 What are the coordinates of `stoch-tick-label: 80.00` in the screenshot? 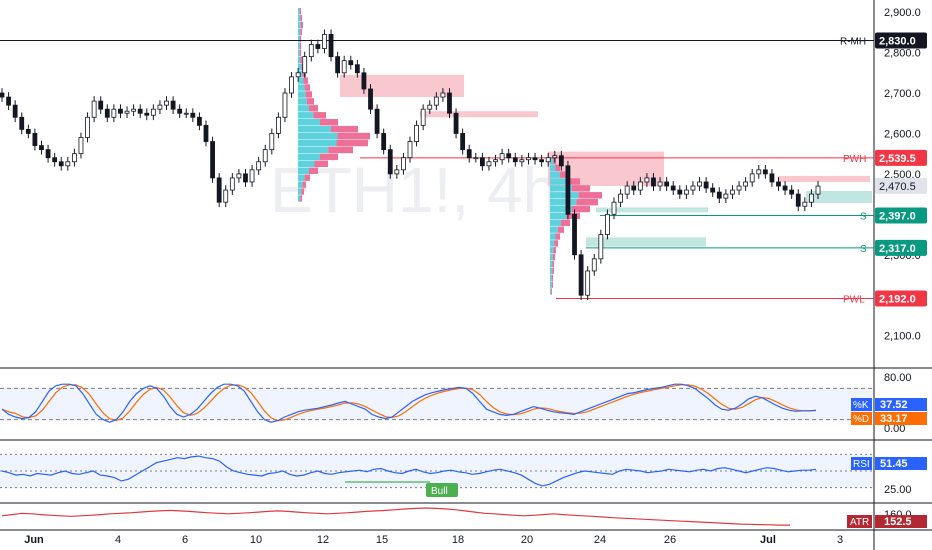 It's located at (898, 378).